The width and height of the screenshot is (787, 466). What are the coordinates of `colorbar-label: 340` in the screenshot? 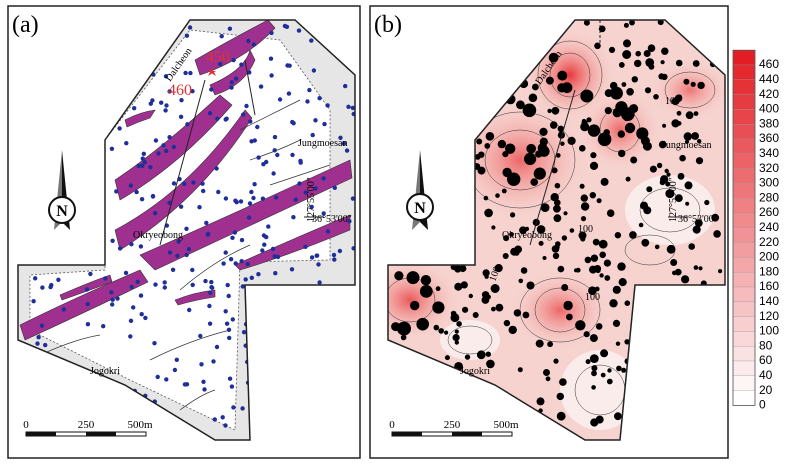 It's located at (769, 153).